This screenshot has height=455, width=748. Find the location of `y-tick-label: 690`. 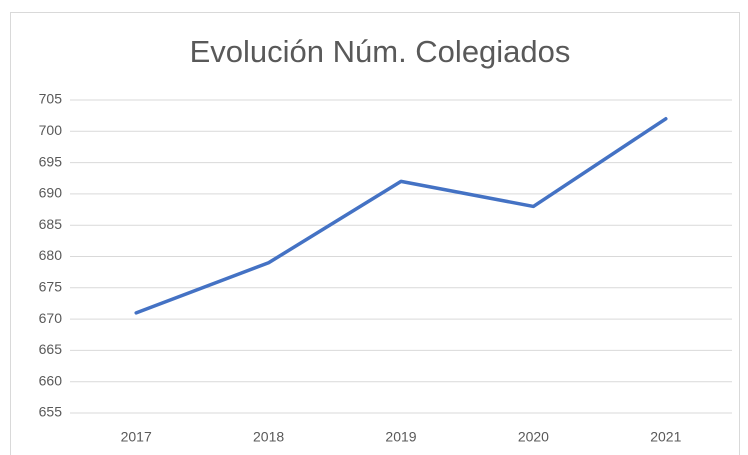

y-tick-label: 690 is located at coordinates (51, 193).